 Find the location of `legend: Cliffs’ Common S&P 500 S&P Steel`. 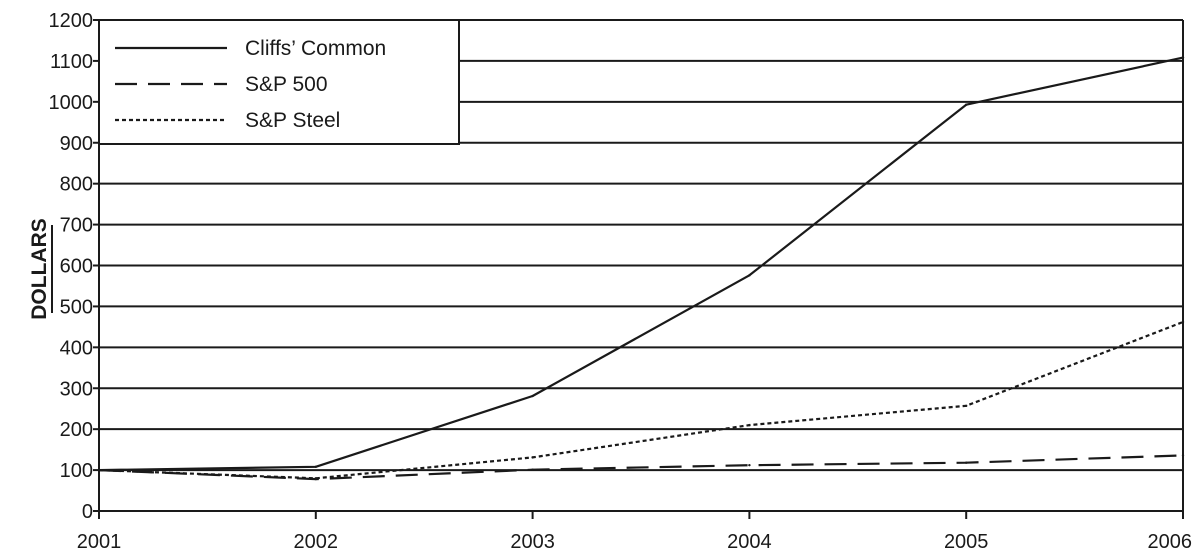

legend: Cliffs’ Common S&P 500 S&P Steel is located at coordinates (279, 82).